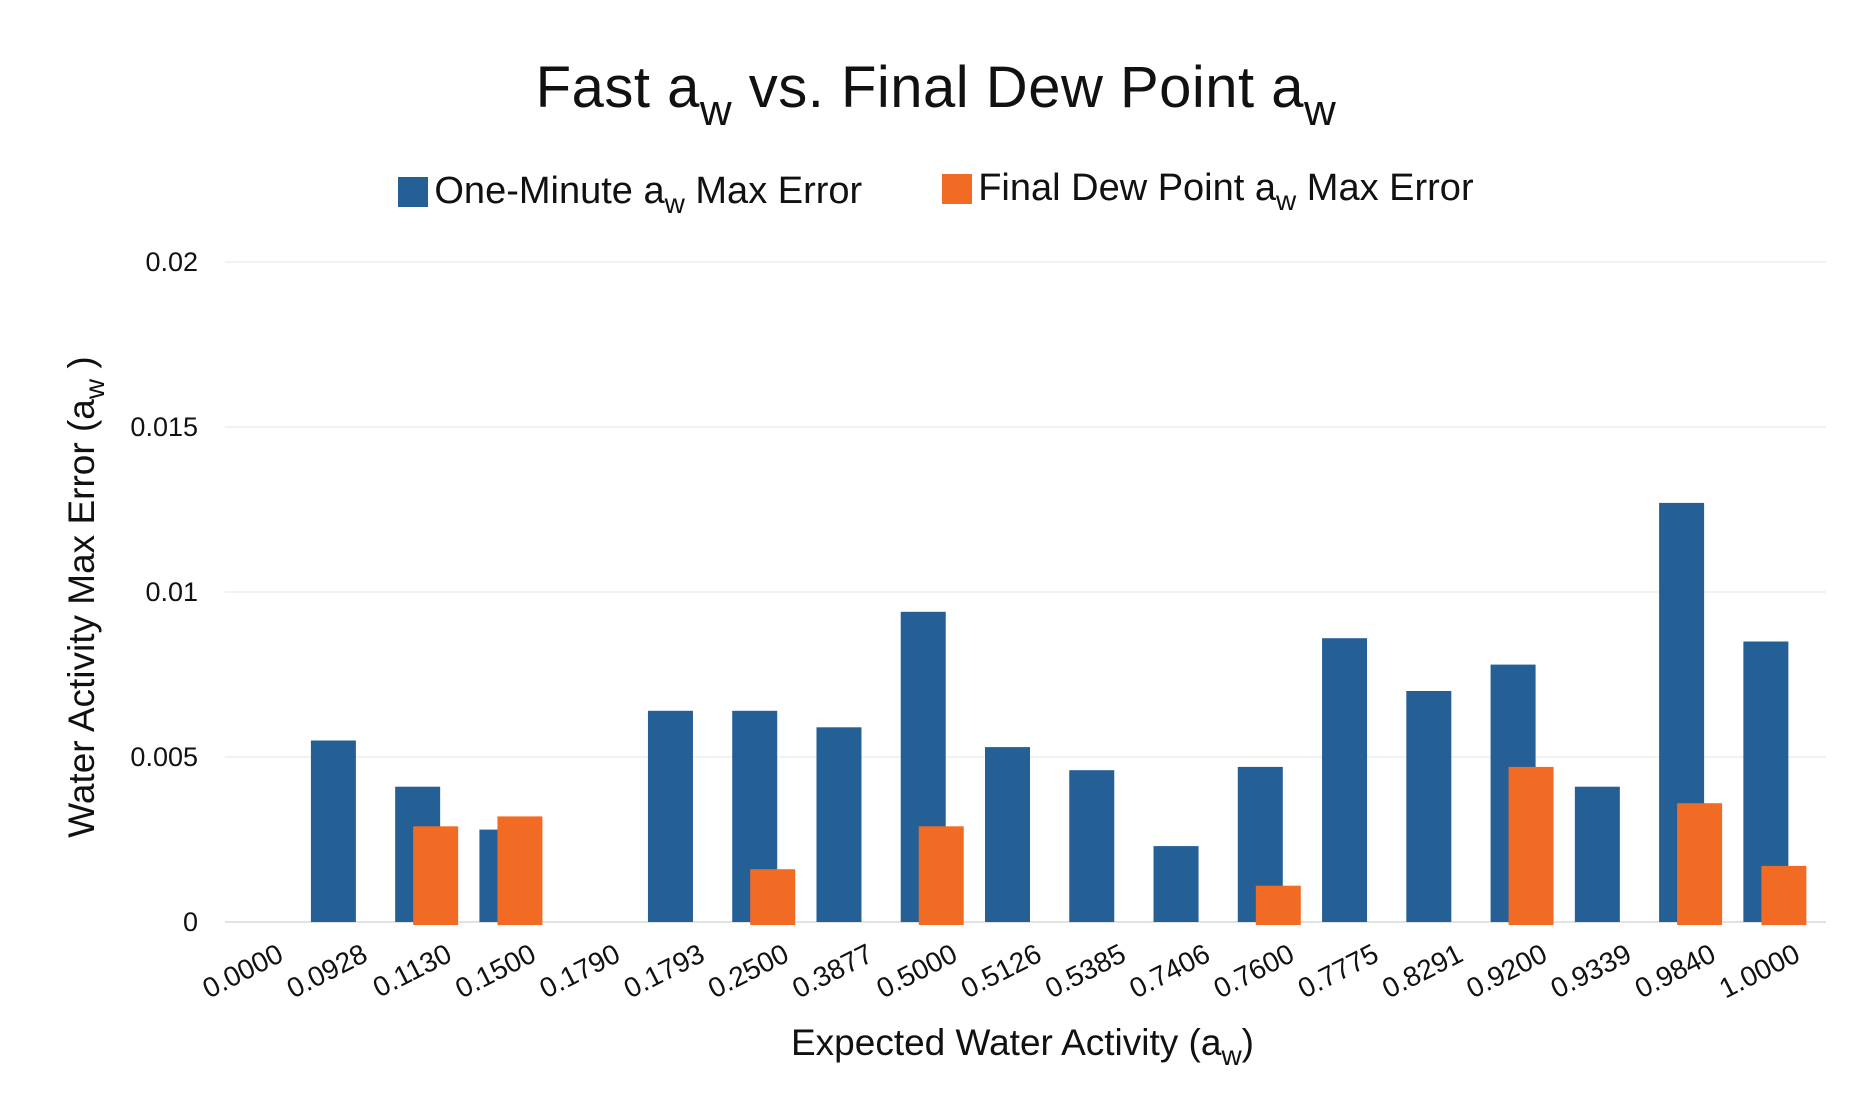  Describe the element at coordinates (1254, 971) in the screenshot. I see `x-tick-label: 0.7600` at that location.